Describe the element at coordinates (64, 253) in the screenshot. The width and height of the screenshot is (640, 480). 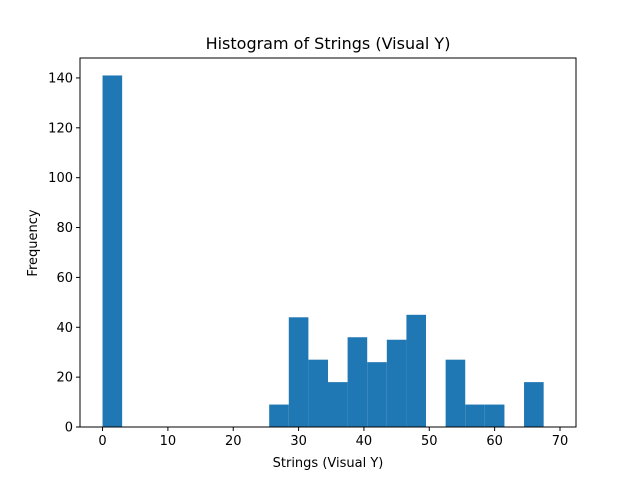
I see `y-axis-ticks: 0 20 40 60 80 100 120 140` at that location.